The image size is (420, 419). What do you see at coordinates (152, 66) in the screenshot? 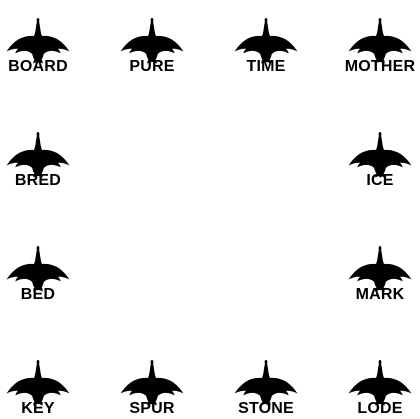
I see `word-label-pure: PURE` at bounding box center [152, 66].